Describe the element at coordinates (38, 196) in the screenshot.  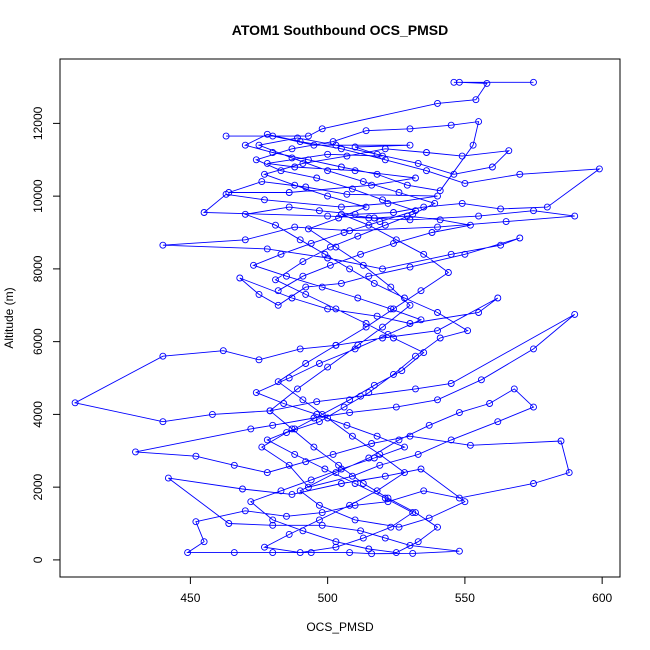
I see `y-tick-label: 10000` at that location.